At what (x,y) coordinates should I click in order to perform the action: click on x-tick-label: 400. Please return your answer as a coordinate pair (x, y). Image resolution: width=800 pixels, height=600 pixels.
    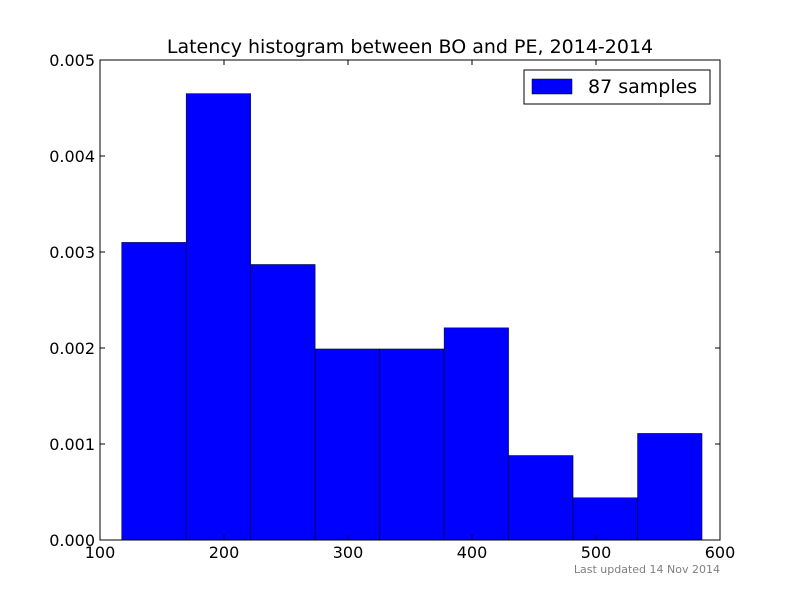
    Looking at the image, I should click on (472, 552).